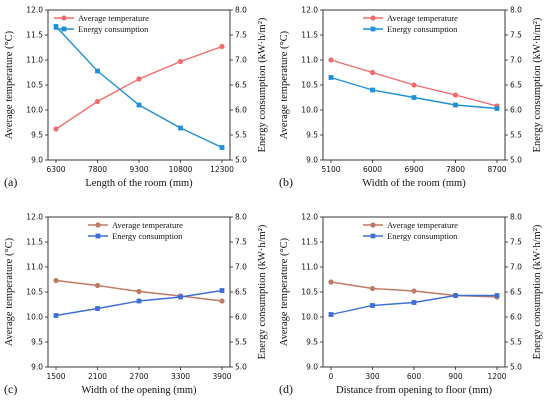 The height and width of the screenshot is (414, 550). I want to click on temperature-series-line, so click(139, 87).